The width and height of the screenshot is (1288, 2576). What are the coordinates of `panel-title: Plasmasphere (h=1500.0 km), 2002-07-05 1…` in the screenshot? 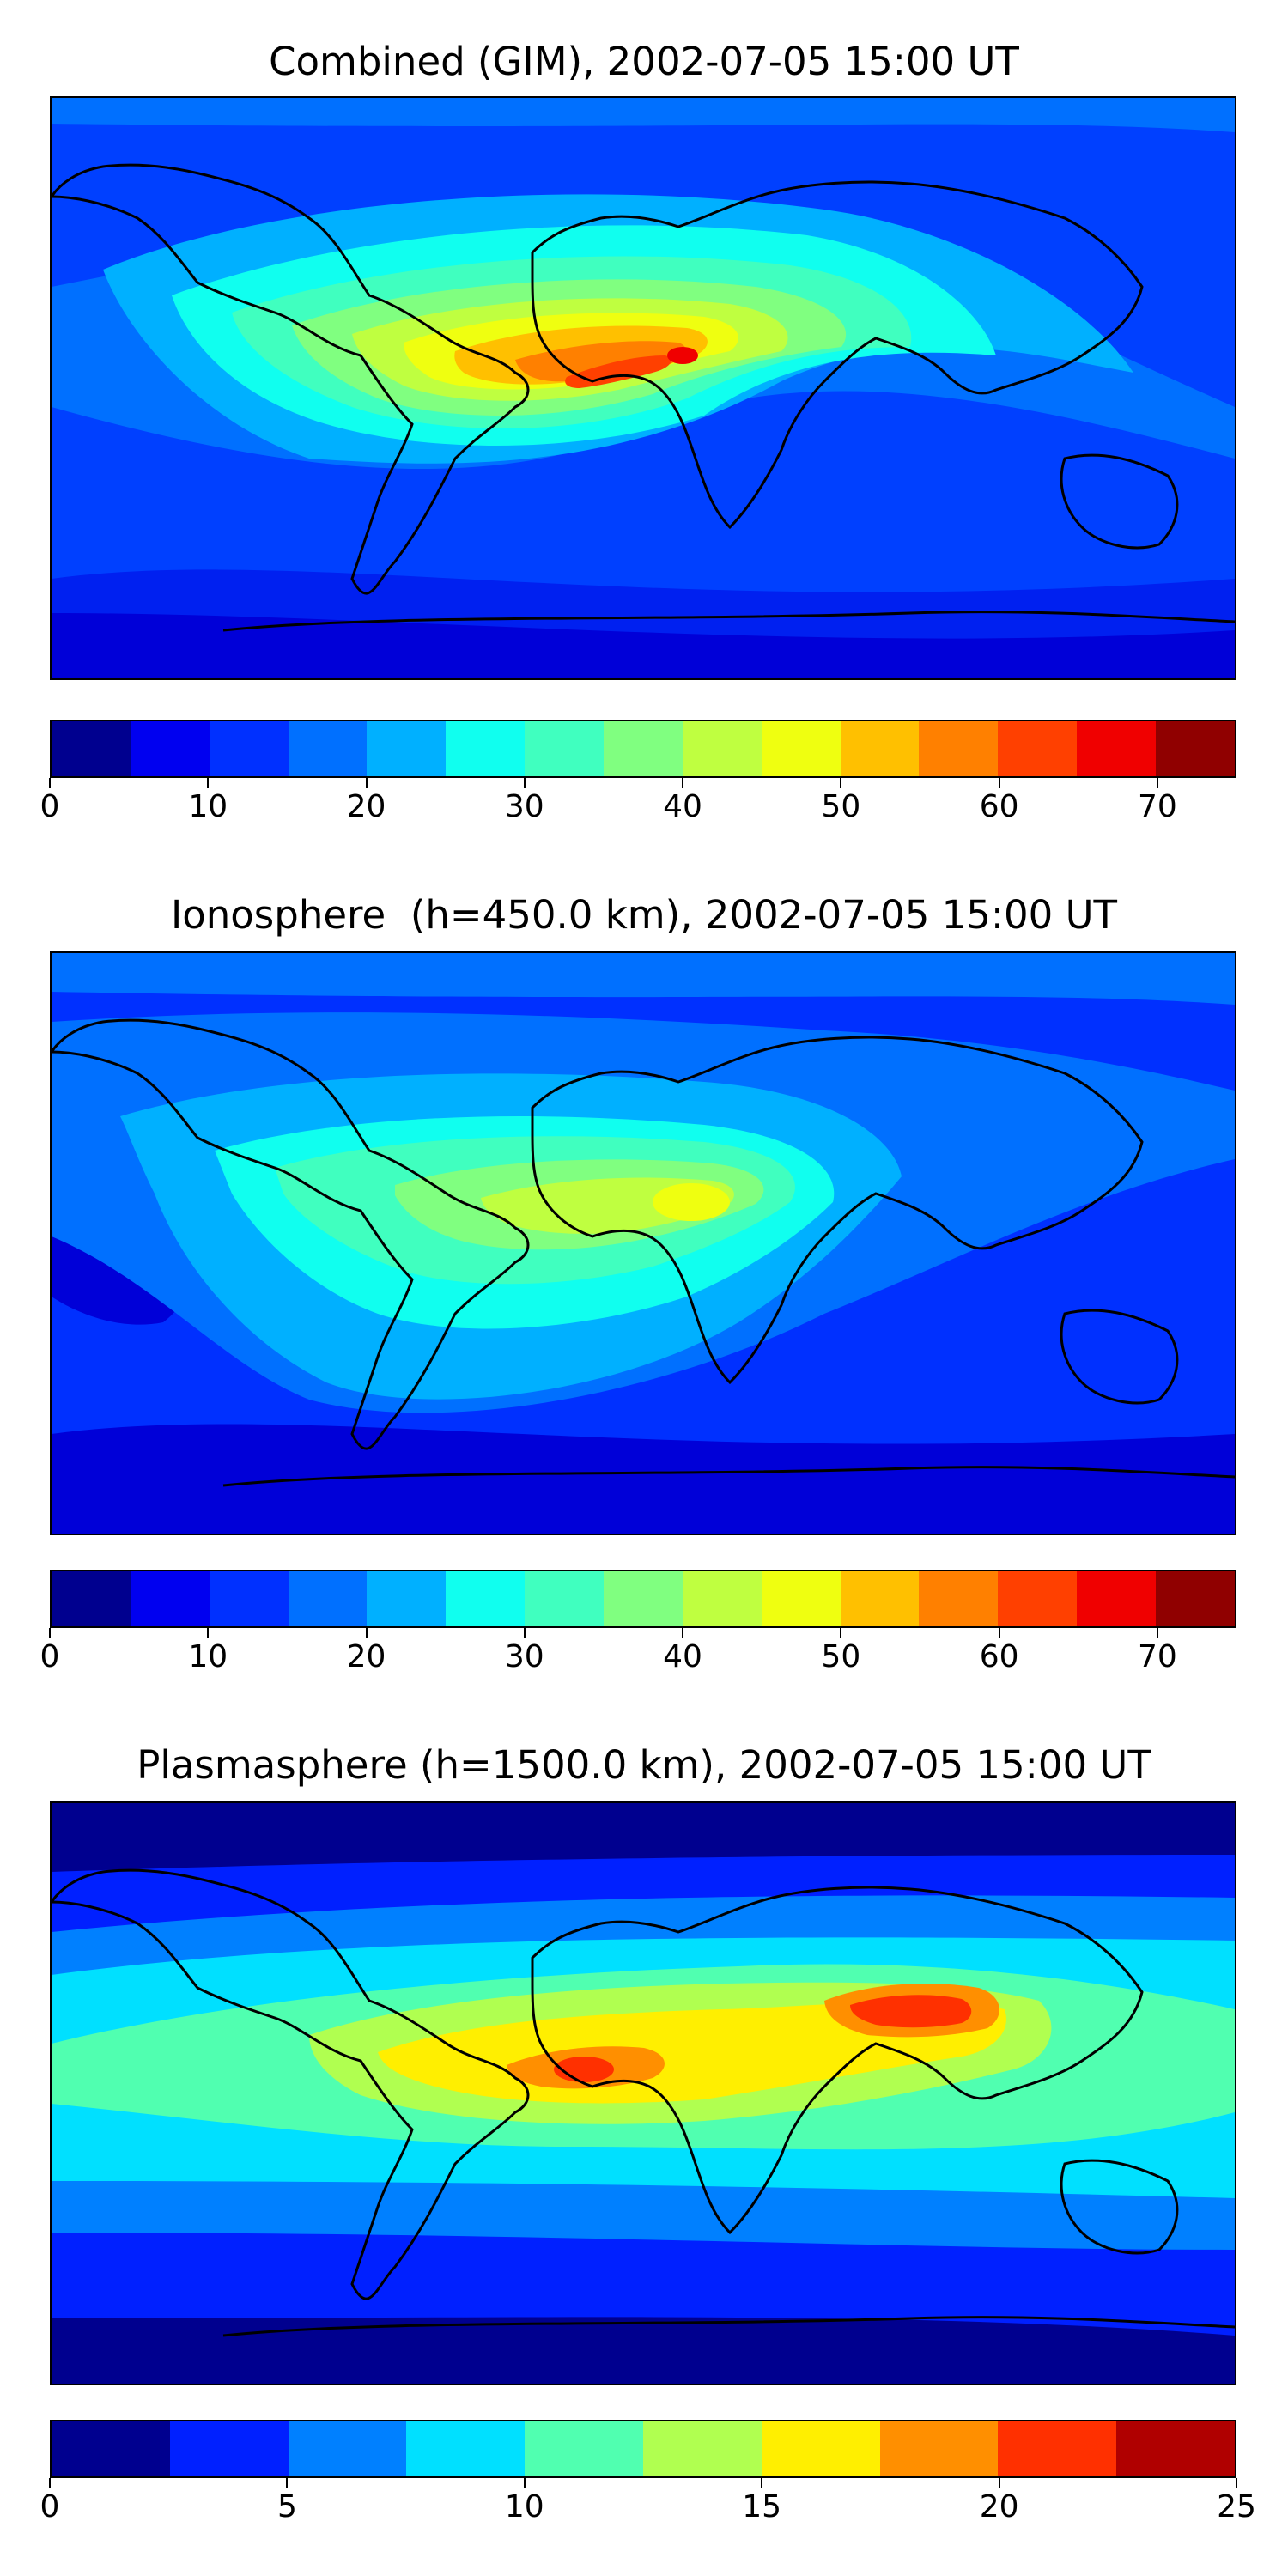 It's located at (644, 1765).